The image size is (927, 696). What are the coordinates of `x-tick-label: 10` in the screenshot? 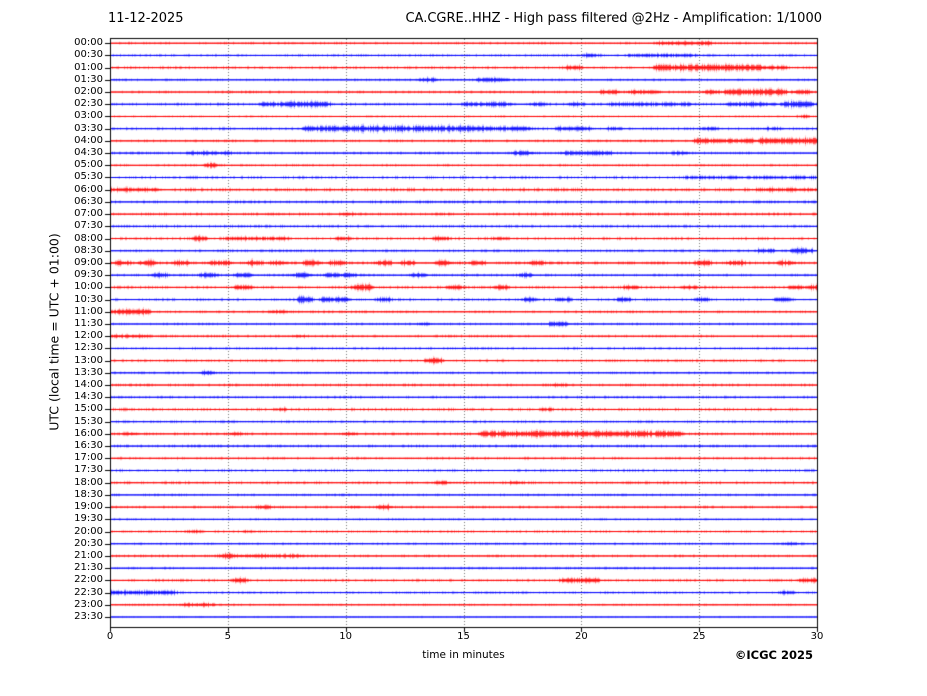 It's located at (346, 636).